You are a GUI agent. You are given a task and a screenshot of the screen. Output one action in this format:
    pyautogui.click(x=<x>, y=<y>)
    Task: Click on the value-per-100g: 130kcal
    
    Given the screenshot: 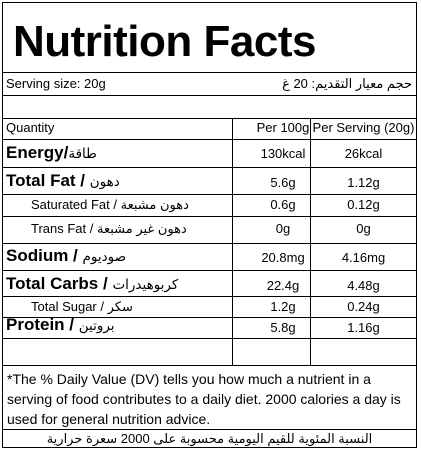 What is the action you would take?
    pyautogui.click(x=283, y=153)
    